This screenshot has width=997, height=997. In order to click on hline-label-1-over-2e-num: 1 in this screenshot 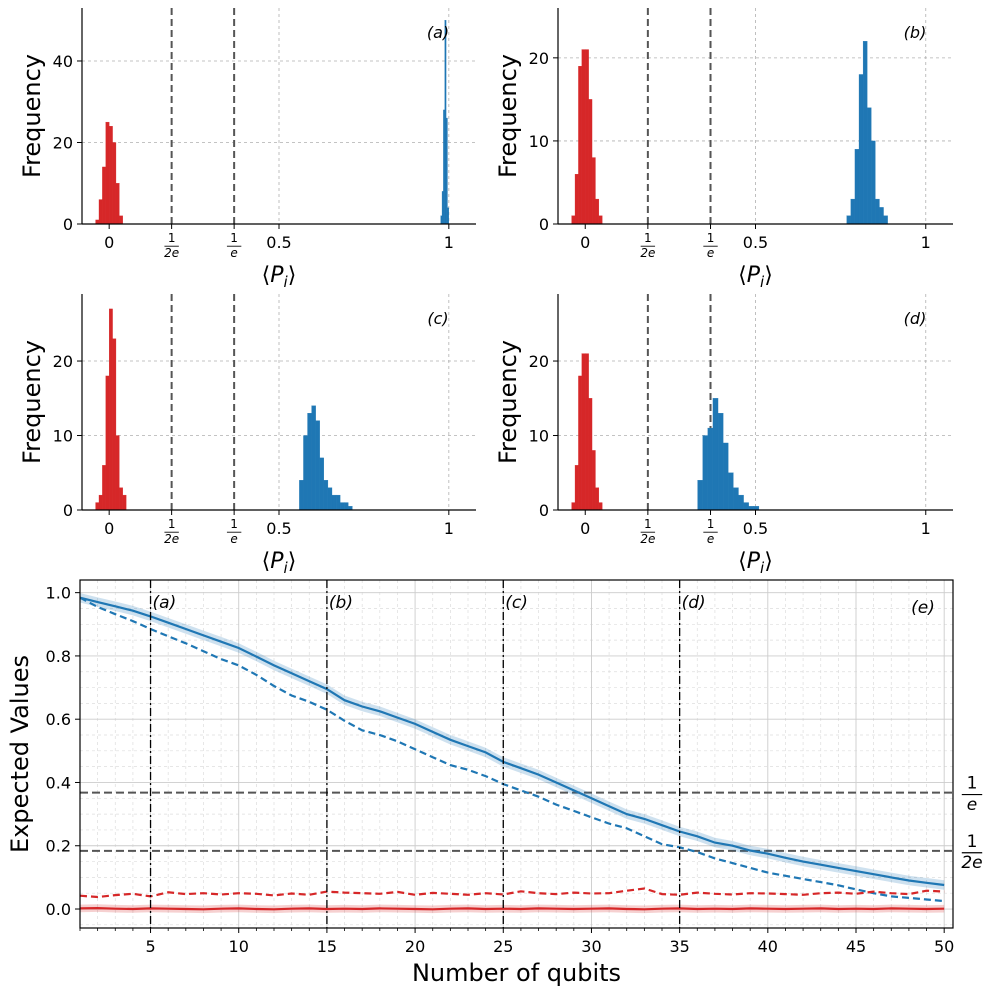, I will do `click(972, 842)`.